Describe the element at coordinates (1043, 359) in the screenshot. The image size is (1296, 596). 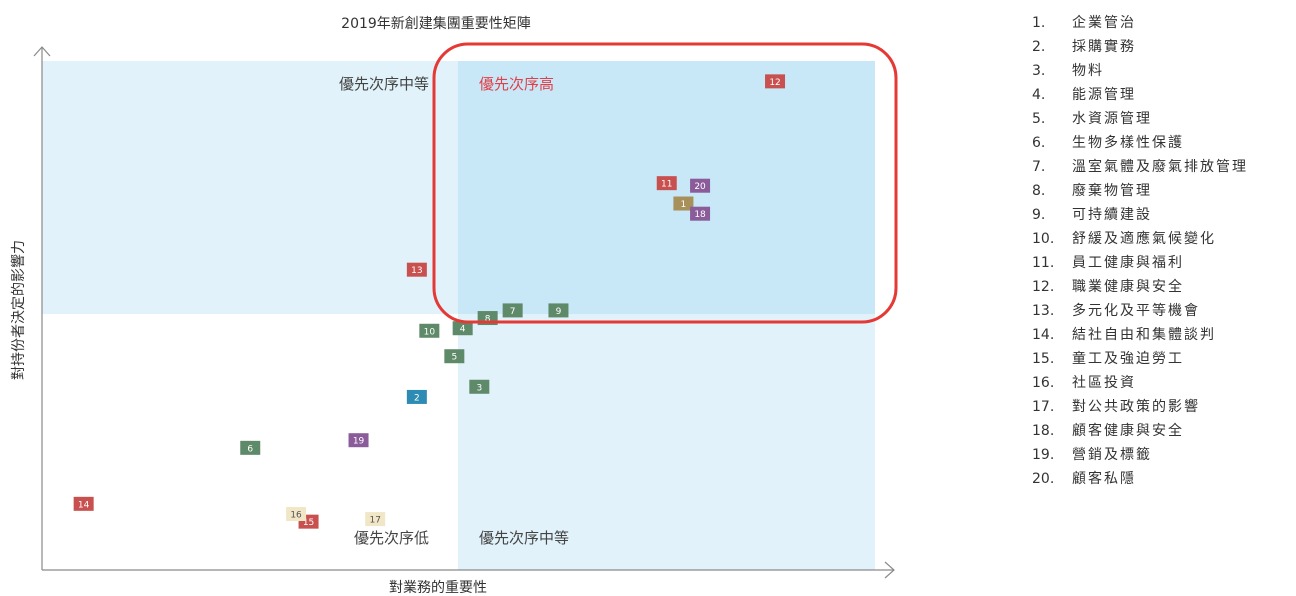
I see `legend-item-number: 15.` at that location.